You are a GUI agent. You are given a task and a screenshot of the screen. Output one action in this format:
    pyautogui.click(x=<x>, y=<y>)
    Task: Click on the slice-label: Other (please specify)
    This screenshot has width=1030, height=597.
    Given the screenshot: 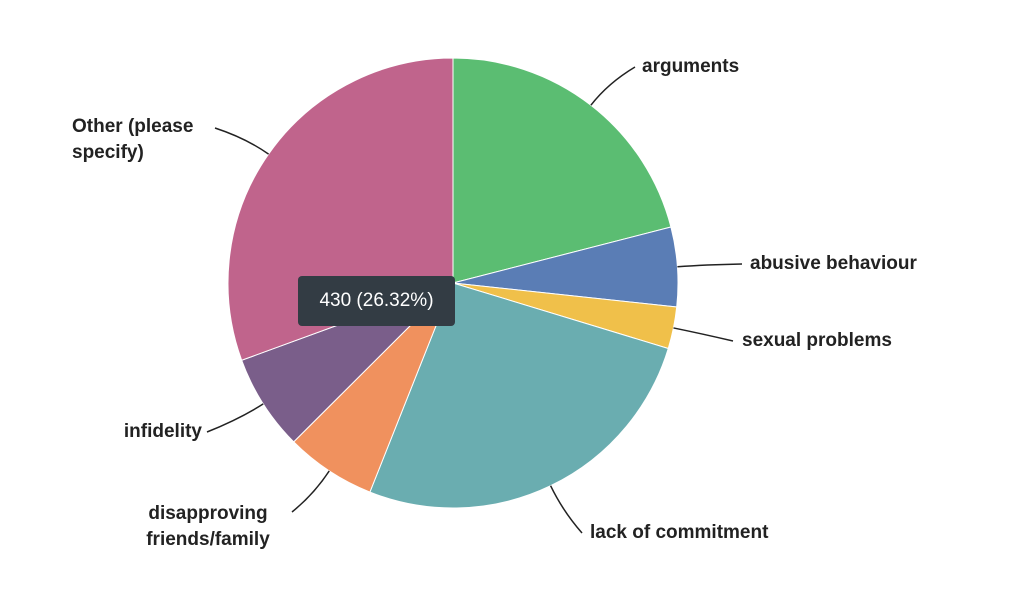 What is the action you would take?
    pyautogui.click(x=133, y=139)
    